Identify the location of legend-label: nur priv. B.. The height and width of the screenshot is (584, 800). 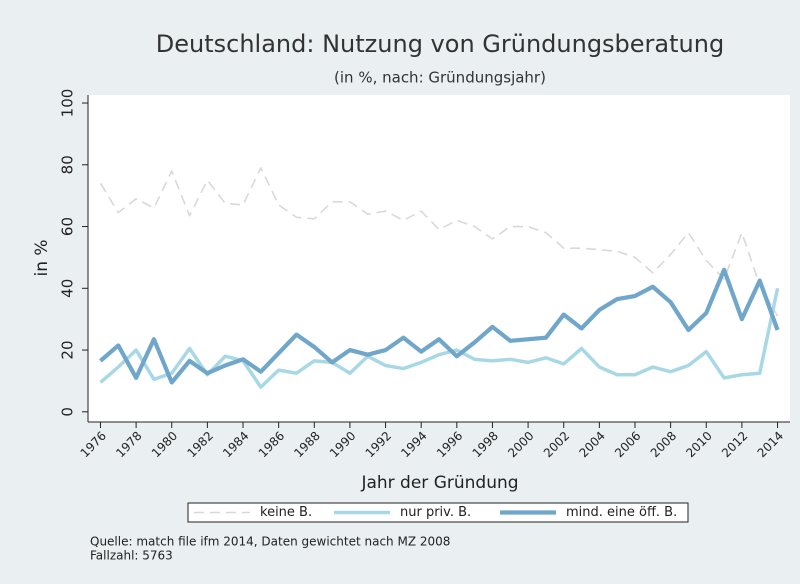
(435, 512).